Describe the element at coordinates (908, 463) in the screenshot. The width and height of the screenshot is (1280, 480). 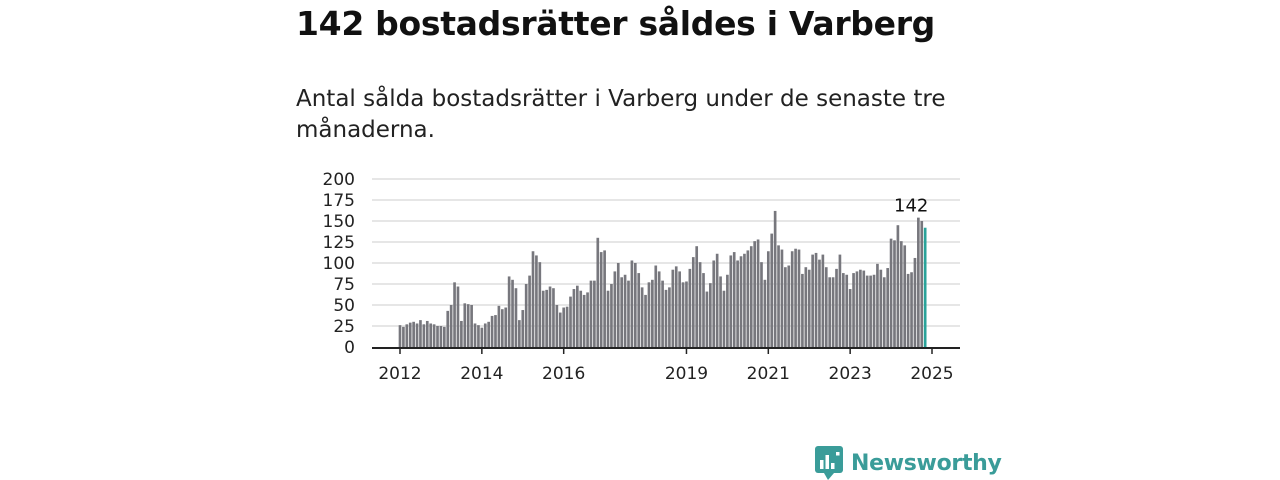
I see `newsworthy-logo: Newsworthy` at that location.